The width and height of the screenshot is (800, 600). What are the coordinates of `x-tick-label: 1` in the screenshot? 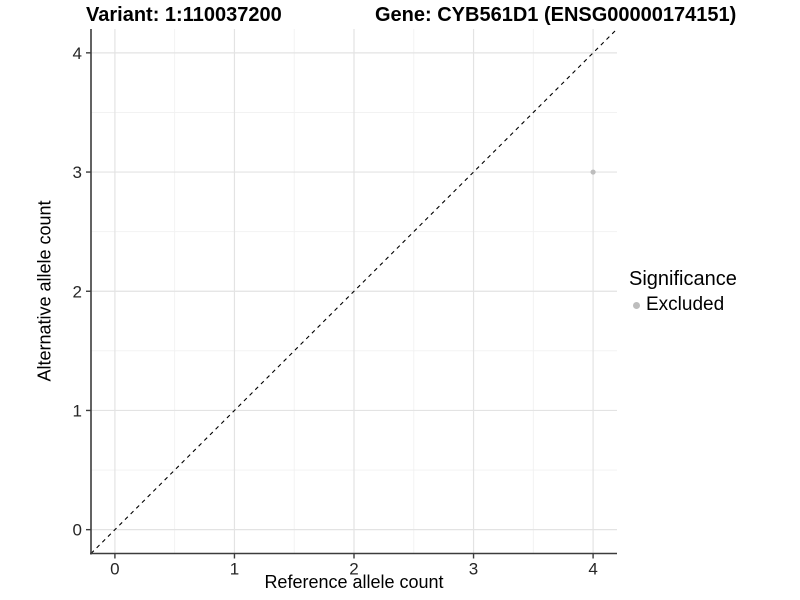 It's located at (234, 569).